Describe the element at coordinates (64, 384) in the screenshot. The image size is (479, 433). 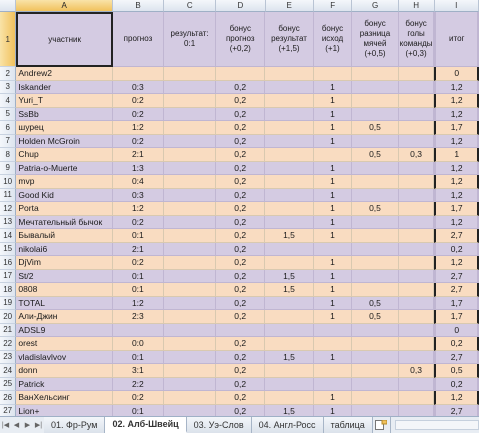
I see `participant-cell: Patrick` at that location.